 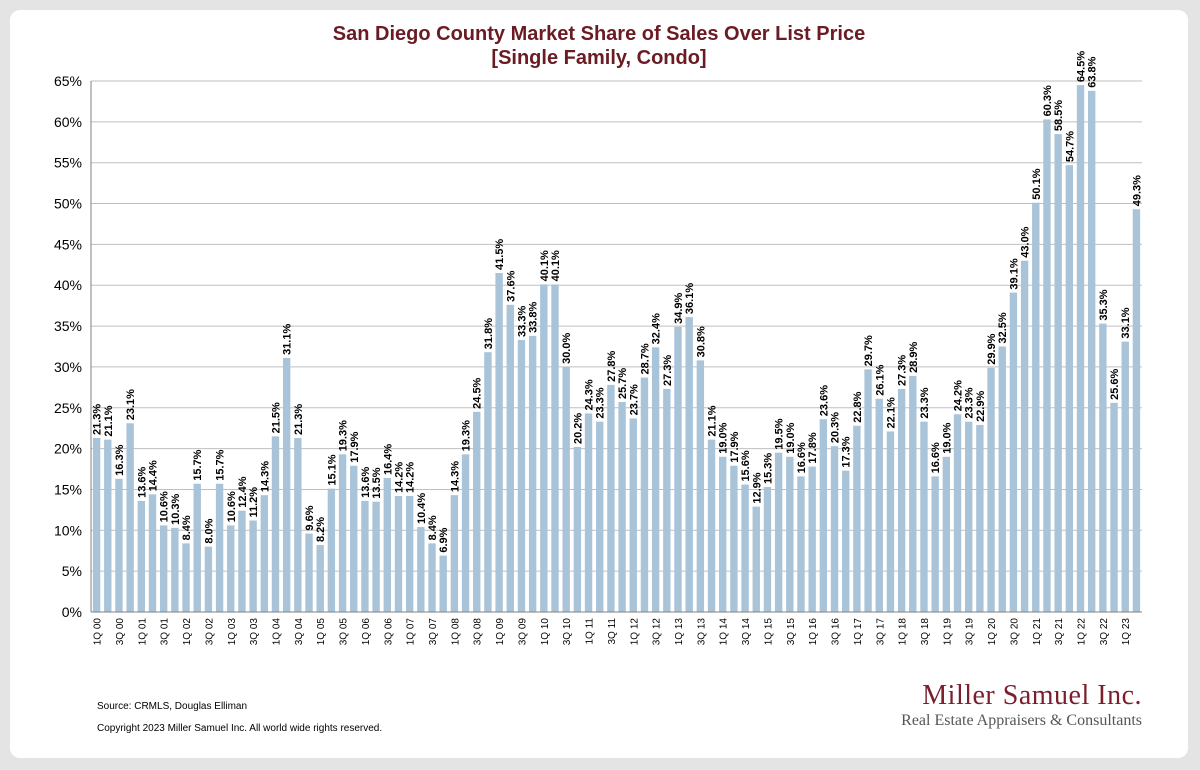 What do you see at coordinates (567, 348) in the screenshot?
I see `data-label: 30.0%` at bounding box center [567, 348].